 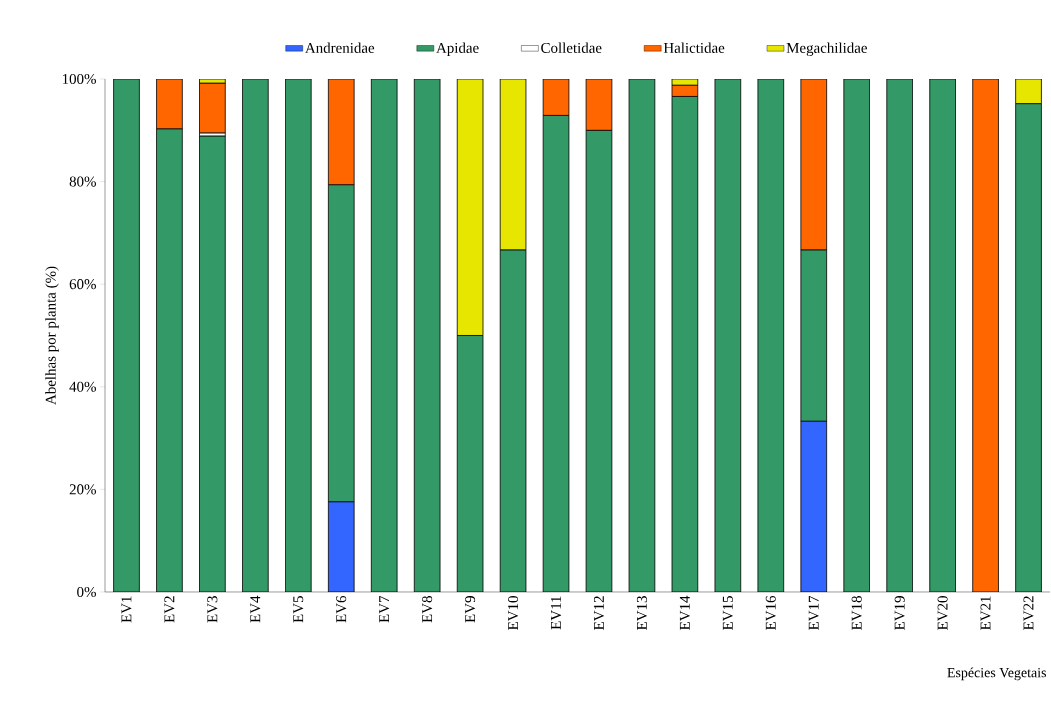 I want to click on y-tick-label: 60%, so click(x=82, y=284).